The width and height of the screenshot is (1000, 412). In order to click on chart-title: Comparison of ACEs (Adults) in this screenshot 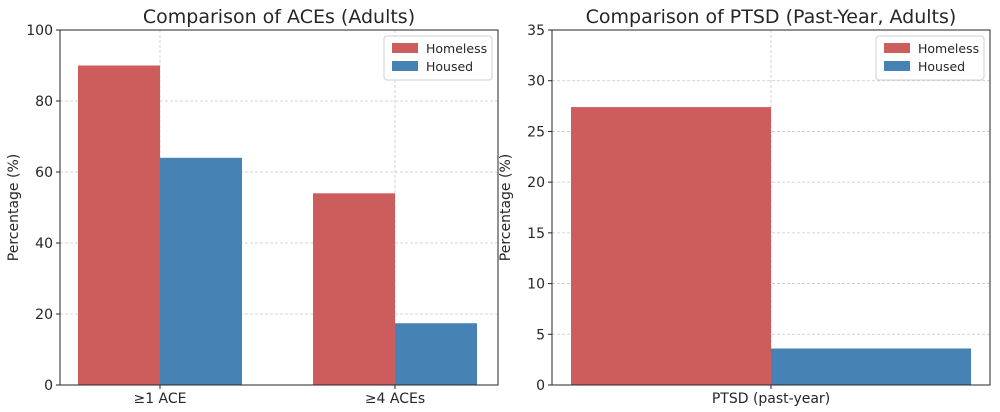, I will do `click(279, 17)`.